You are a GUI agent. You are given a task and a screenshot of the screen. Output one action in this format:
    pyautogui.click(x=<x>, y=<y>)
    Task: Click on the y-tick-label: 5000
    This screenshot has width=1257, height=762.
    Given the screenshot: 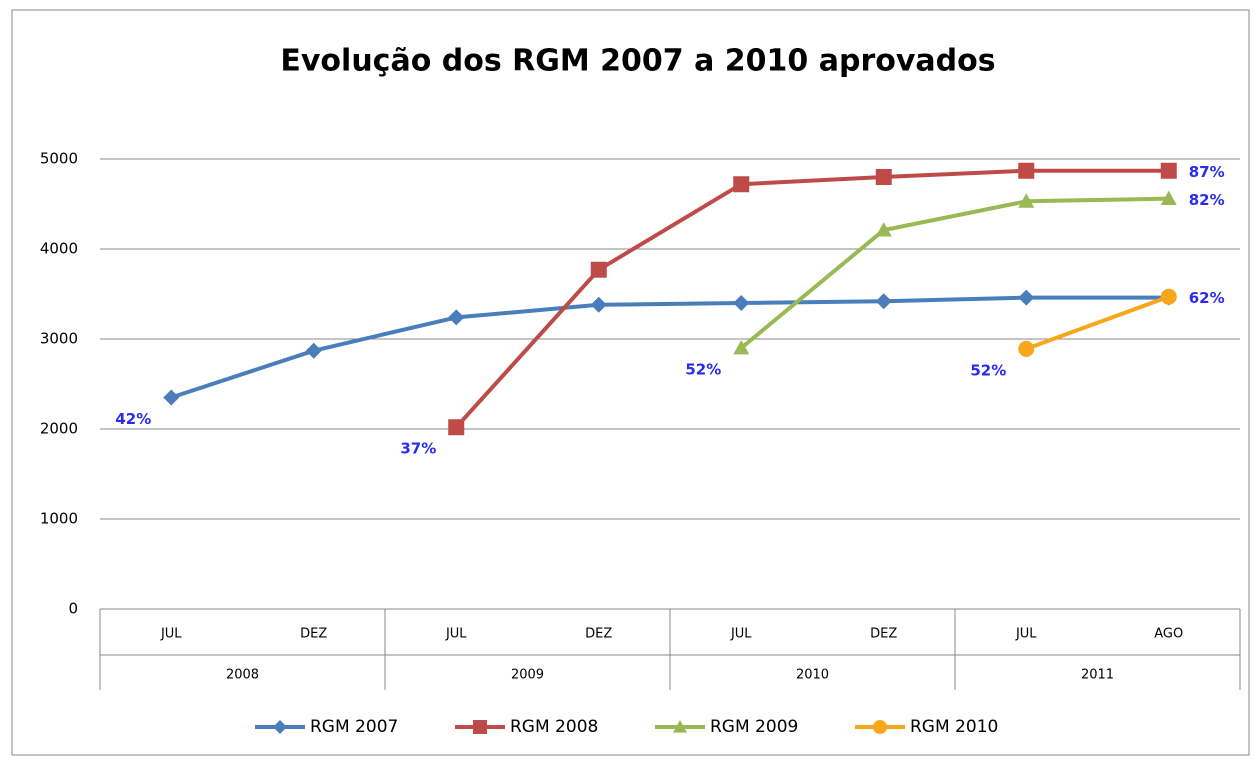 What is the action you would take?
    pyautogui.click(x=59, y=159)
    